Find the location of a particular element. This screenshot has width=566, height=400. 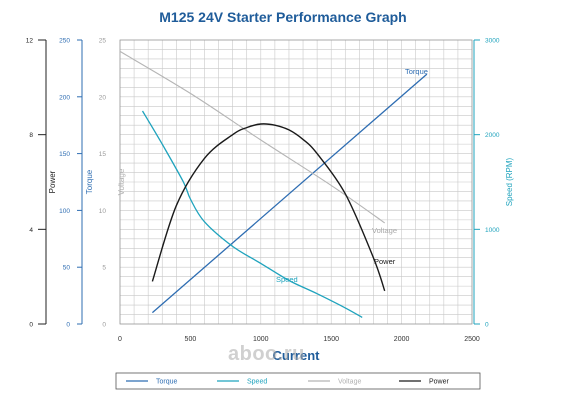

x-tick-label: 1500 is located at coordinates (331, 339).